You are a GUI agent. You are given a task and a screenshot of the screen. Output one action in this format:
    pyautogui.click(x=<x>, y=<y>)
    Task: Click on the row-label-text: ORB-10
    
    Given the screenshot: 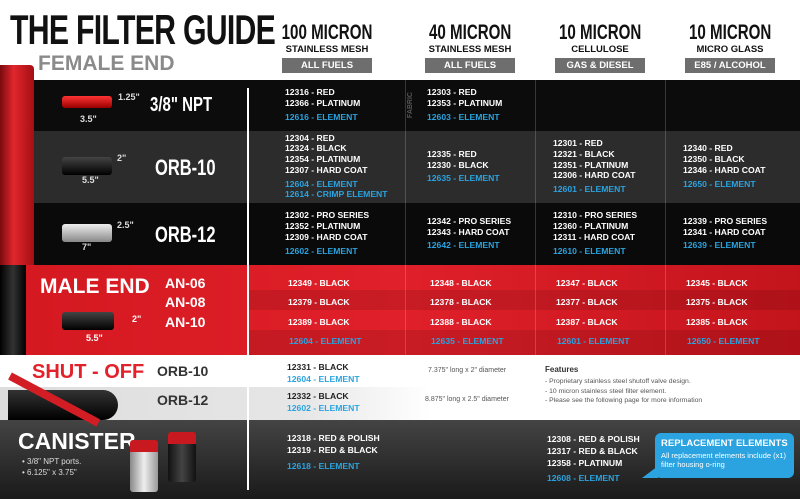 What is the action you would take?
    pyautogui.click(x=185, y=167)
    